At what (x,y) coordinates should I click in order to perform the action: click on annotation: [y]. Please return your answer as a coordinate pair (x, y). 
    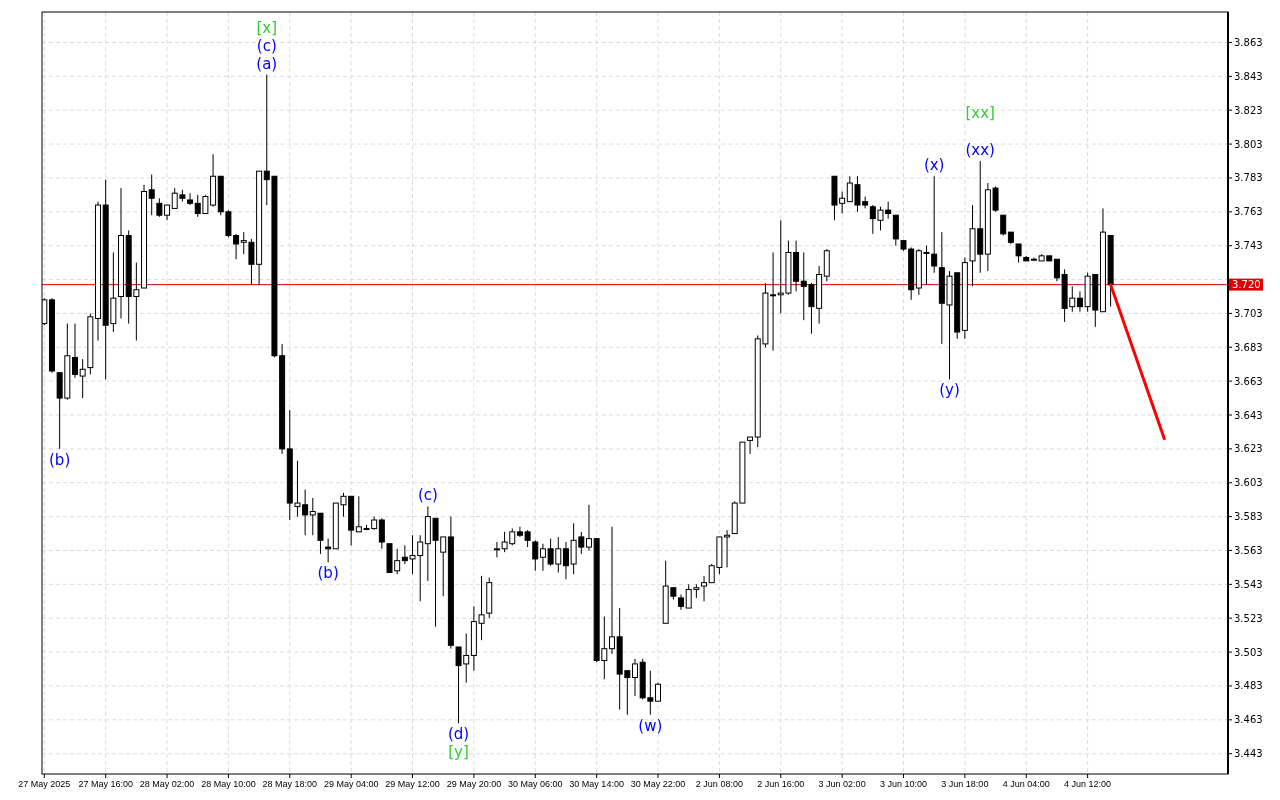
    Looking at the image, I should click on (458, 752).